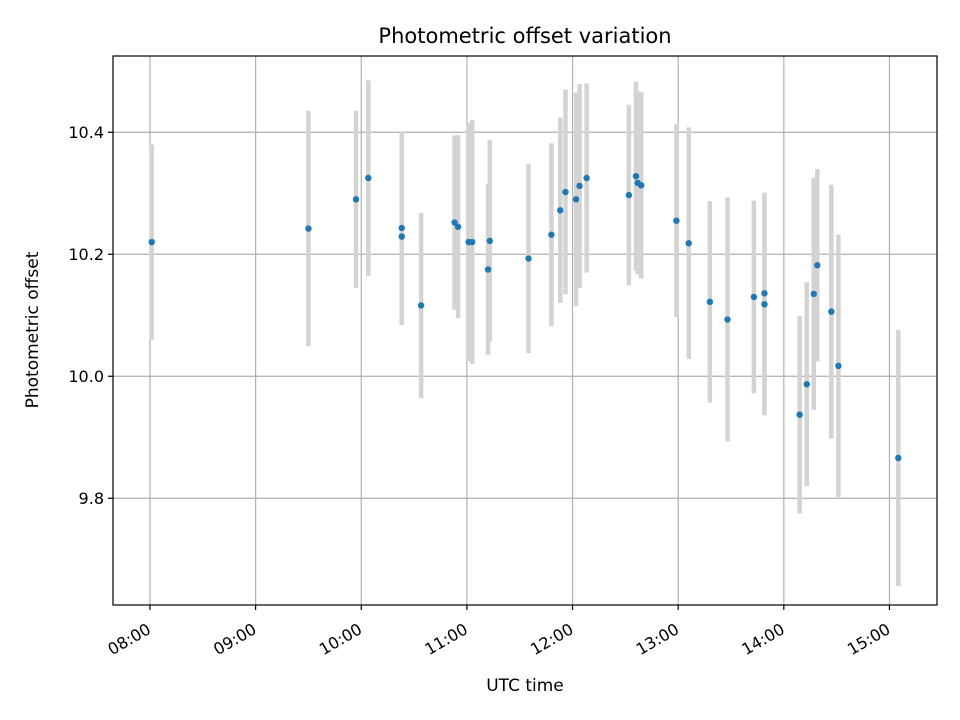 This screenshot has width=960, height=720. Describe the element at coordinates (91, 498) in the screenshot. I see `y-tick-label: 9.8` at that location.